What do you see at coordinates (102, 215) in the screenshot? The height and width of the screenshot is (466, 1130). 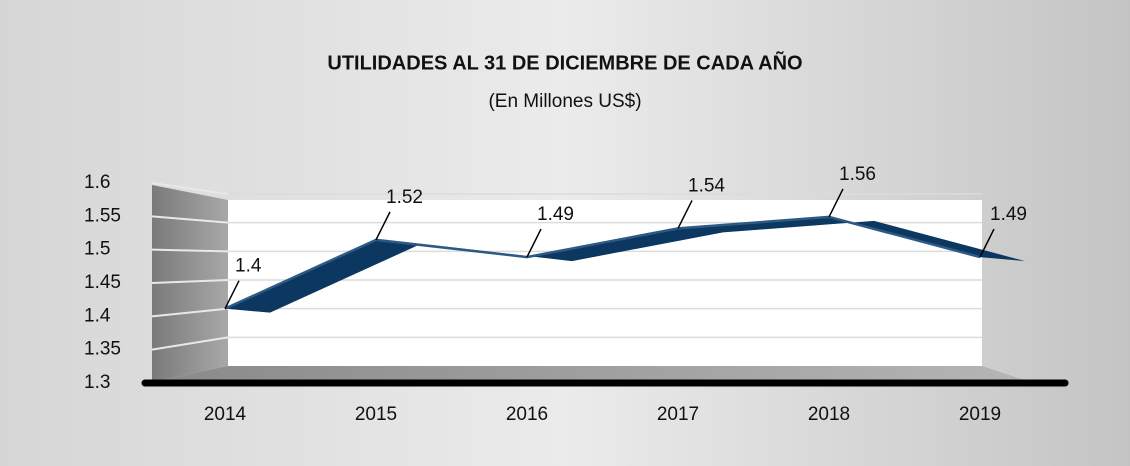 I see `y-tick-label: 1.55` at bounding box center [102, 215].